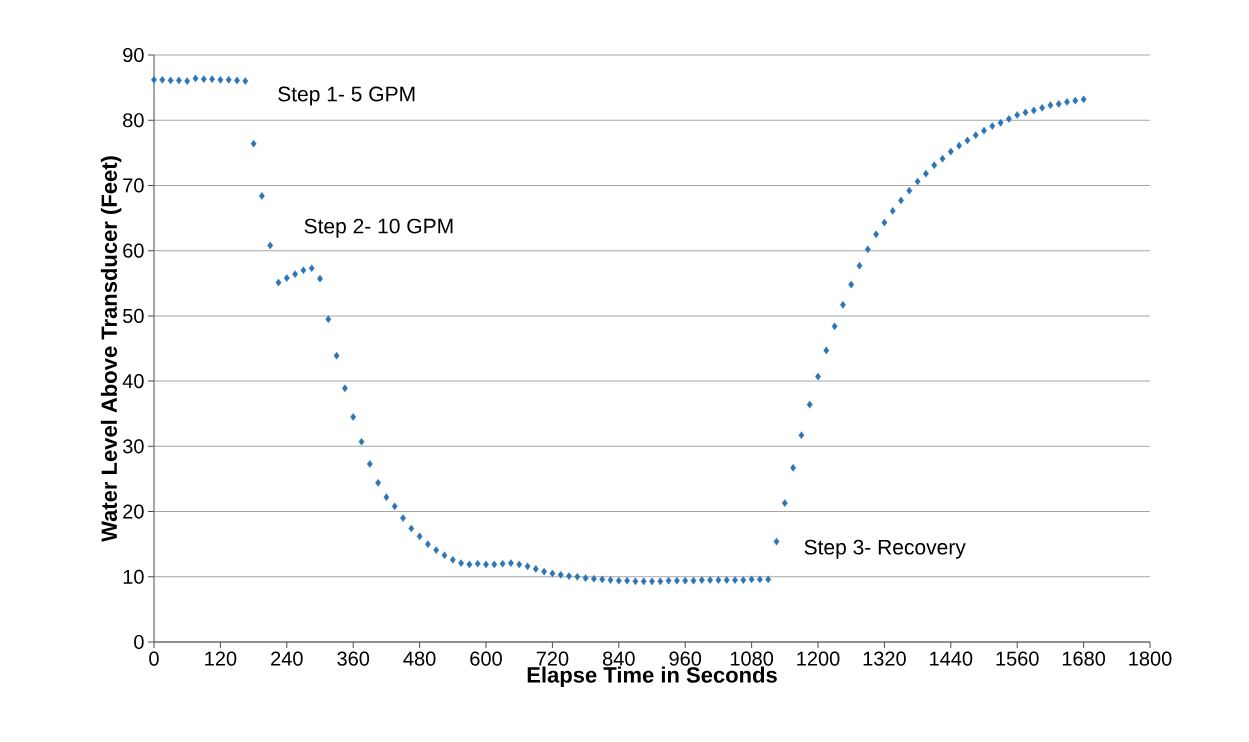 The image size is (1249, 742). Describe the element at coordinates (287, 658) in the screenshot. I see `x-tick-label: 240` at that location.